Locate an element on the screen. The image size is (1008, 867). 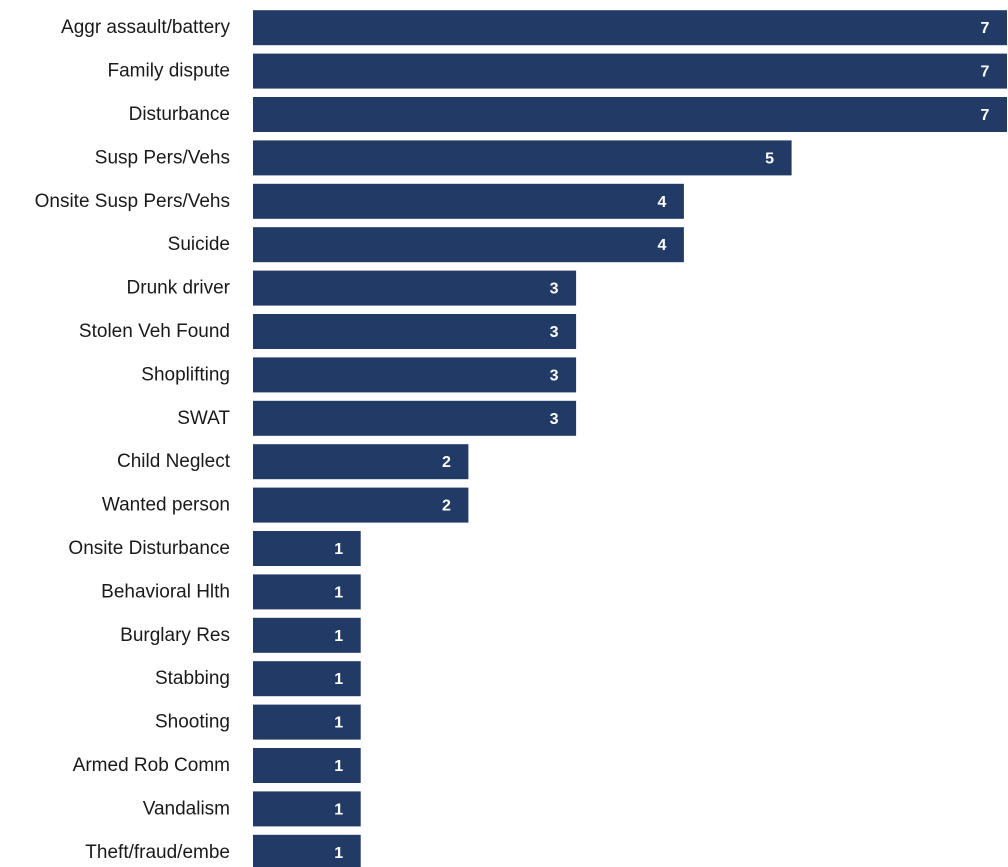
category-label: Aggr assault/battery is located at coordinates (145, 27).